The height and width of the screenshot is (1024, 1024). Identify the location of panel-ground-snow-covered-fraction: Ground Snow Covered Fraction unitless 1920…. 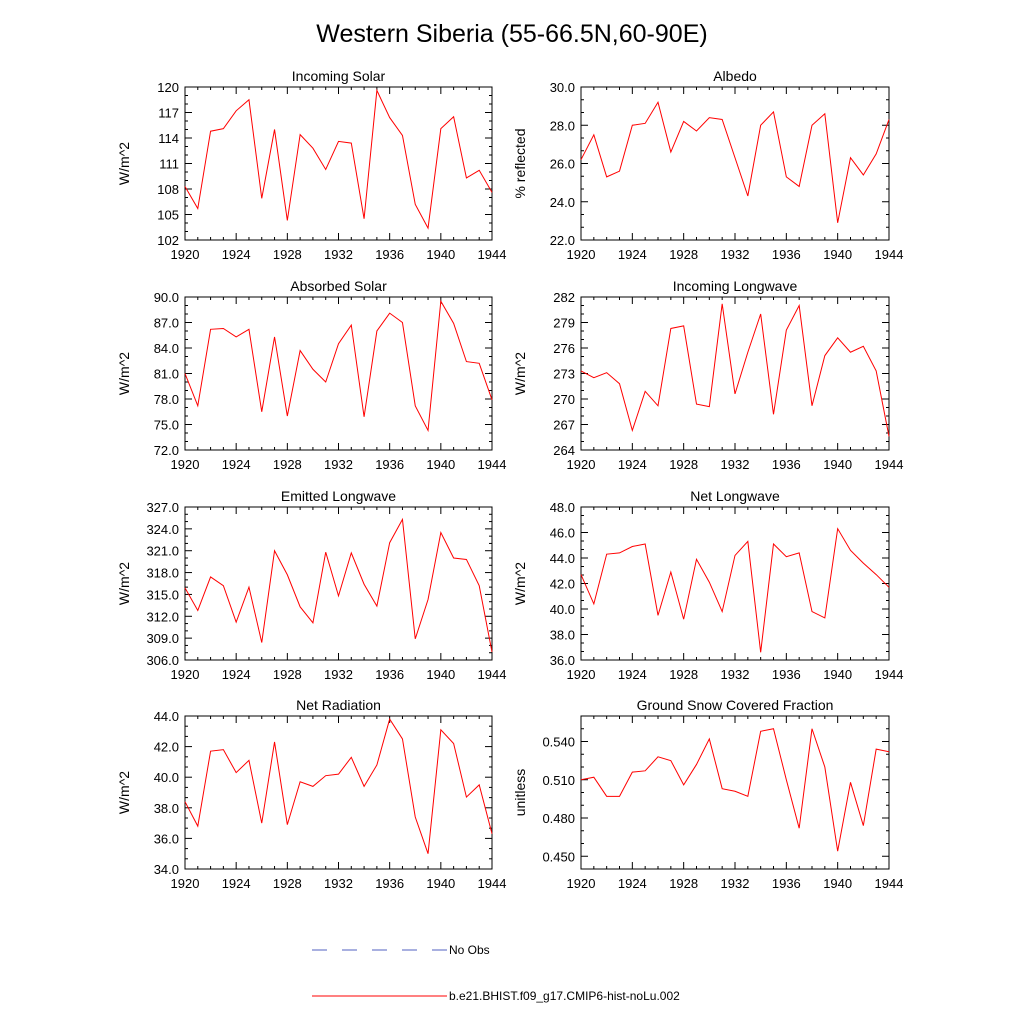
(707, 794).